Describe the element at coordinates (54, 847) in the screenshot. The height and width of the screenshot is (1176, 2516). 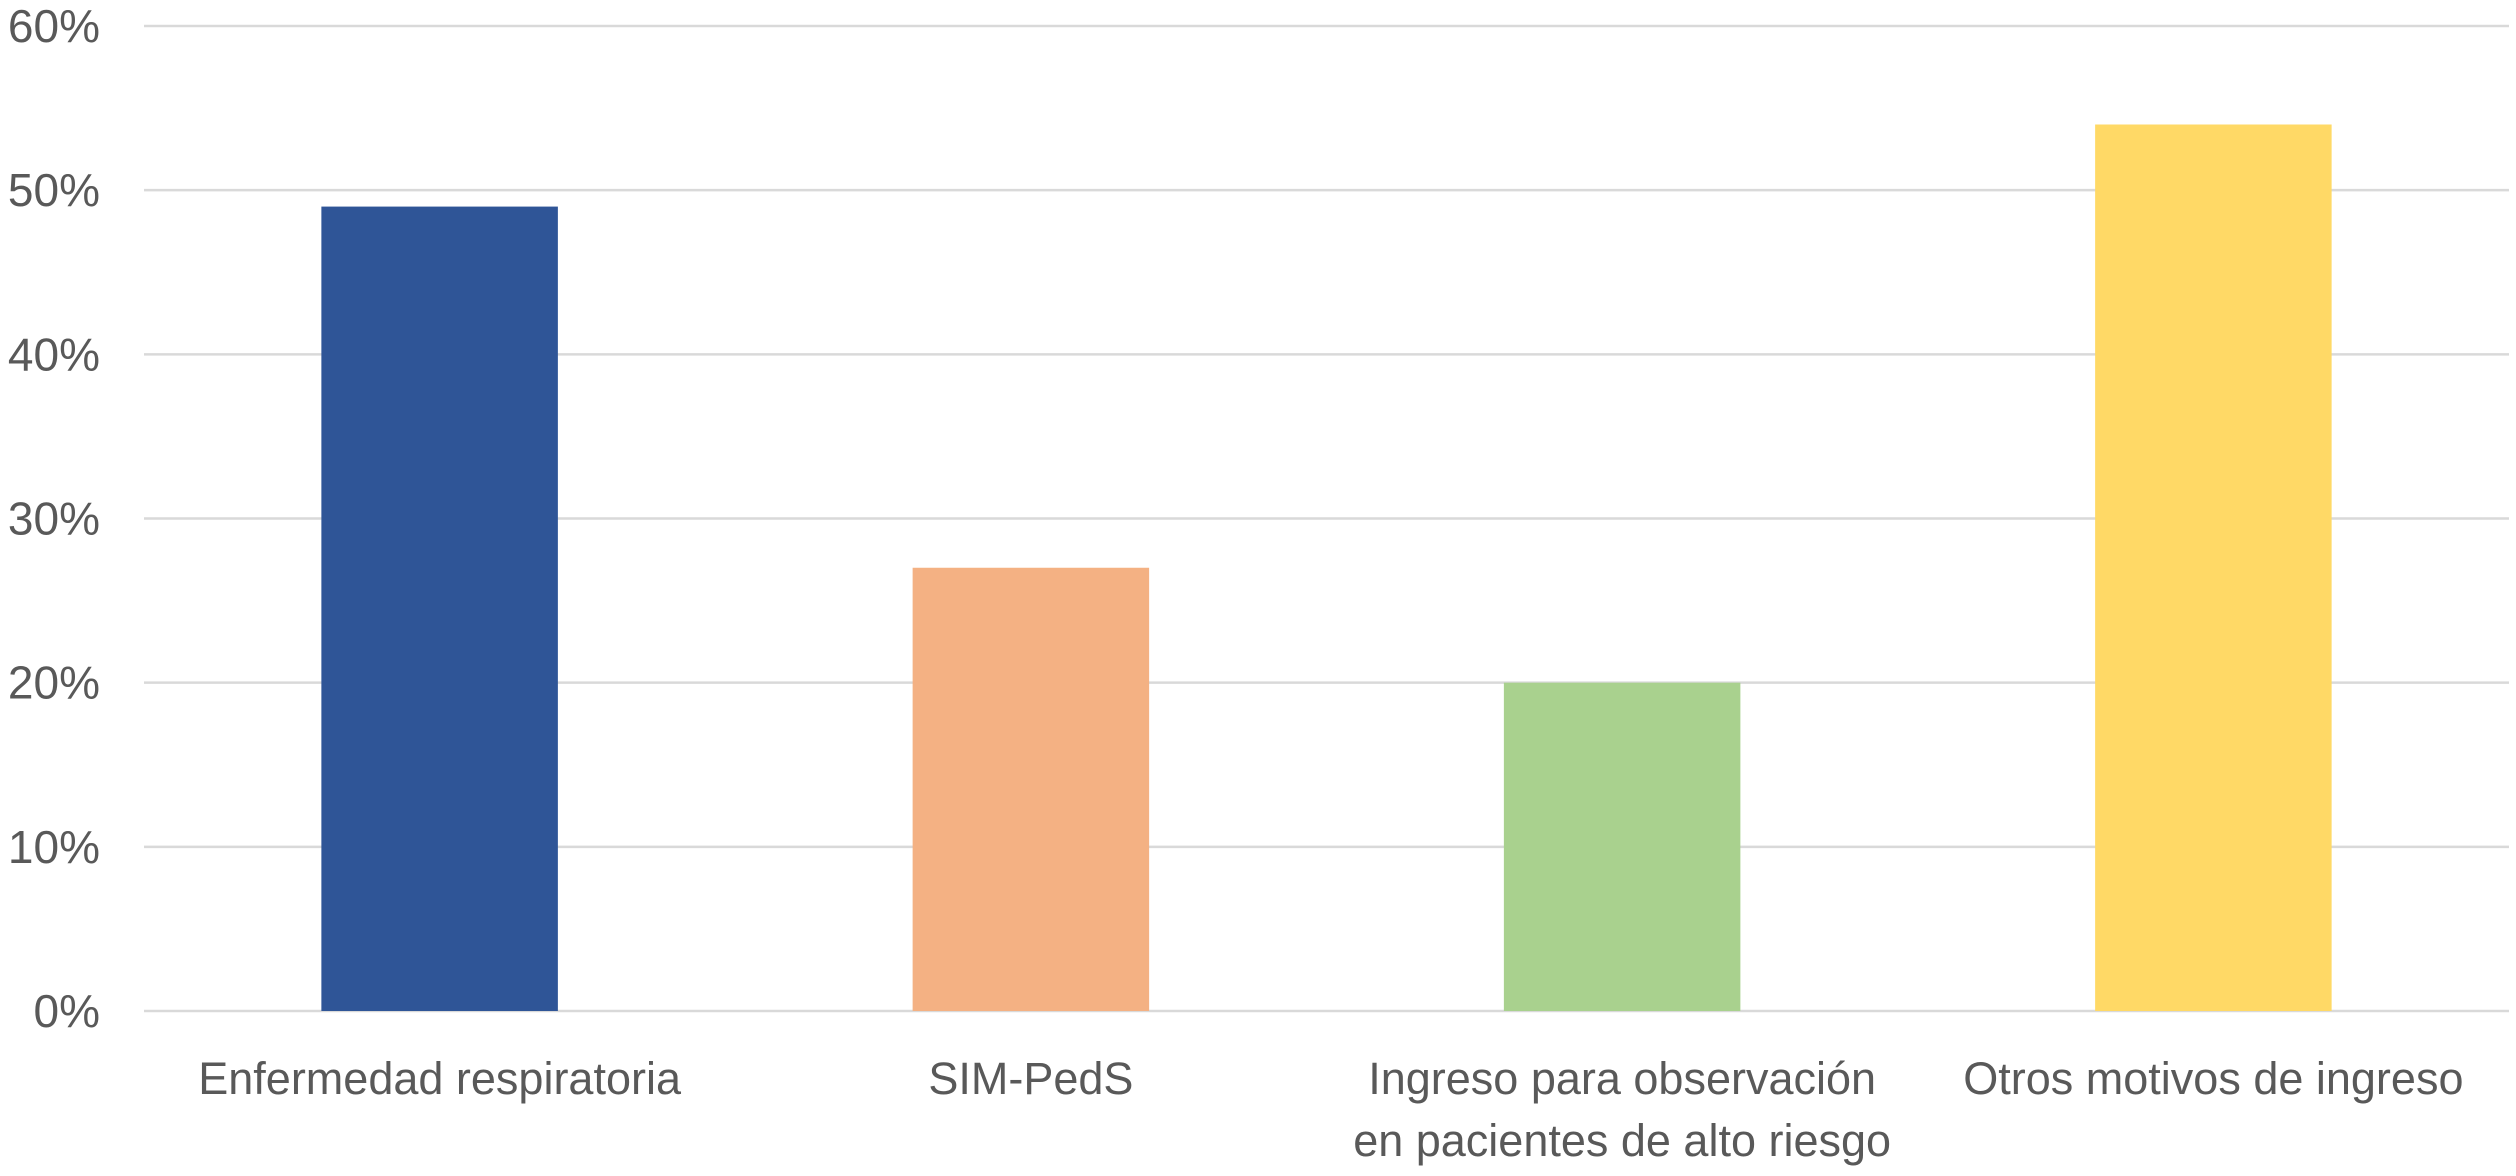
I see `y-tick-label: 10%` at that location.